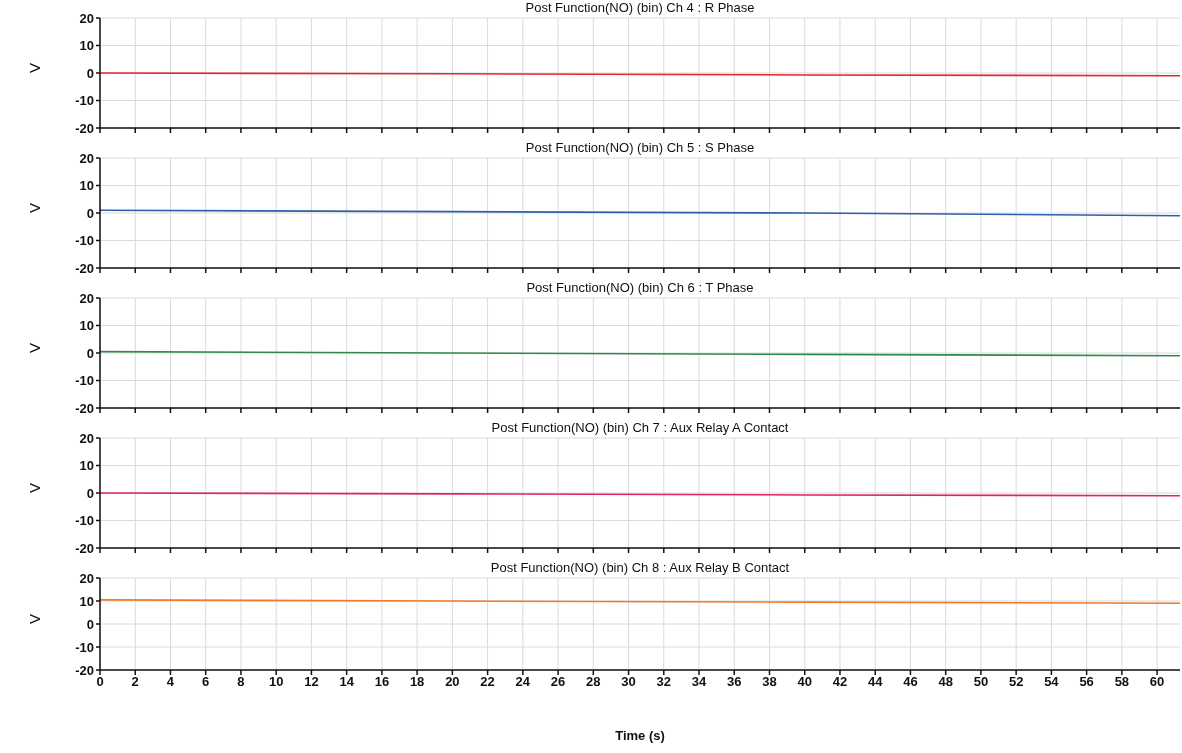 The image size is (1182, 753). Describe the element at coordinates (311, 682) in the screenshot. I see `x-tick-label: 12` at that location.